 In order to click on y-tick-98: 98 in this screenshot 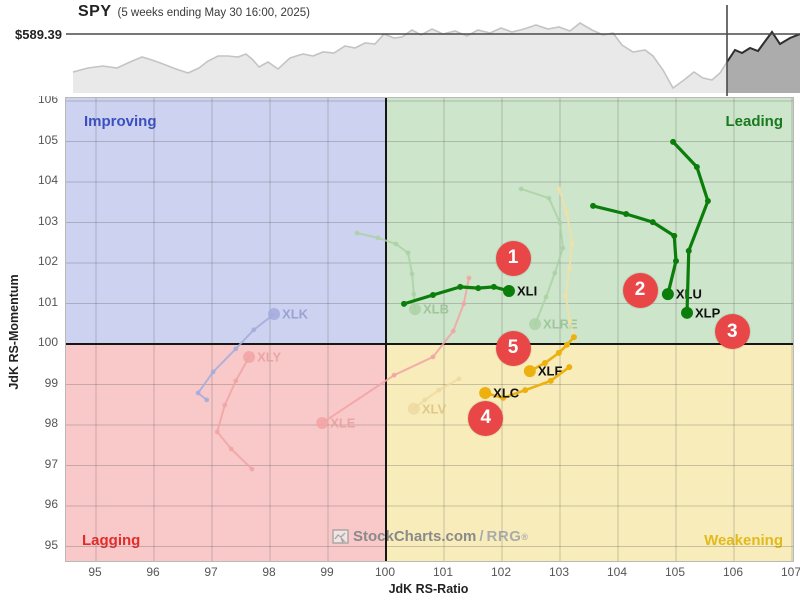, I will do `click(51, 423)`.